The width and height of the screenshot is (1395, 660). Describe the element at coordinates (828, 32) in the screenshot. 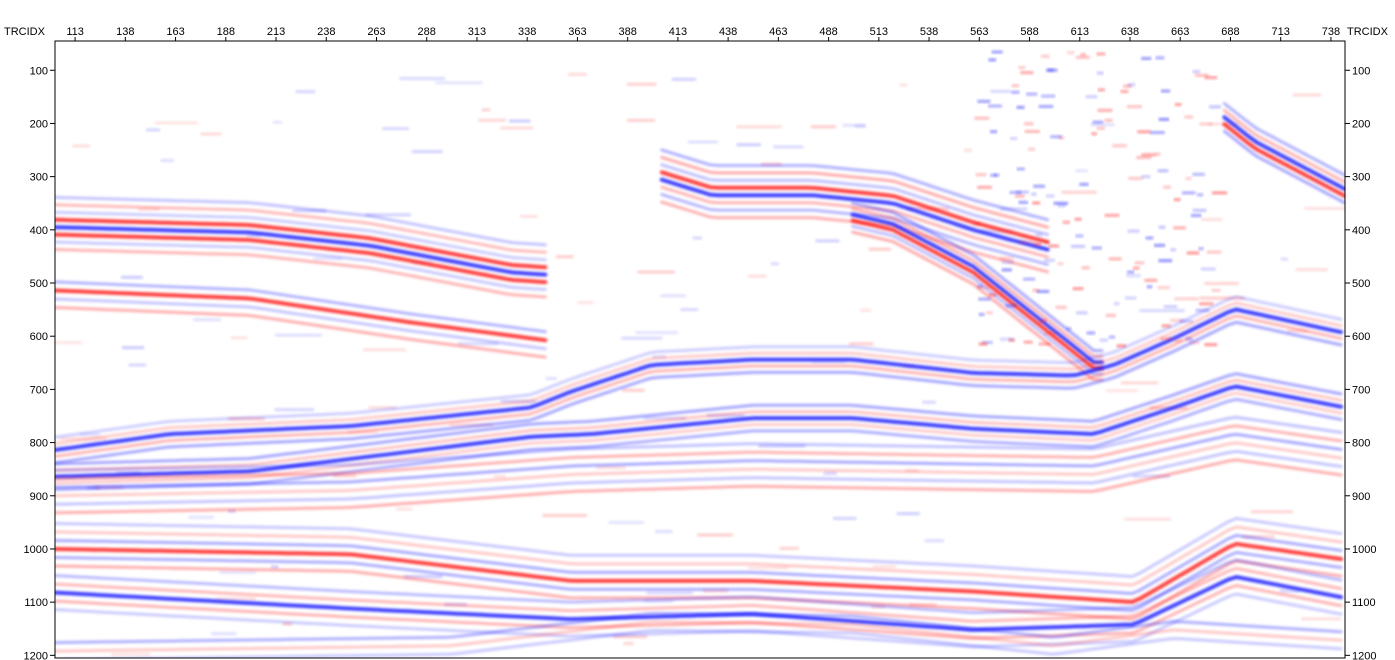

I see `trace-tick-label: 488` at that location.